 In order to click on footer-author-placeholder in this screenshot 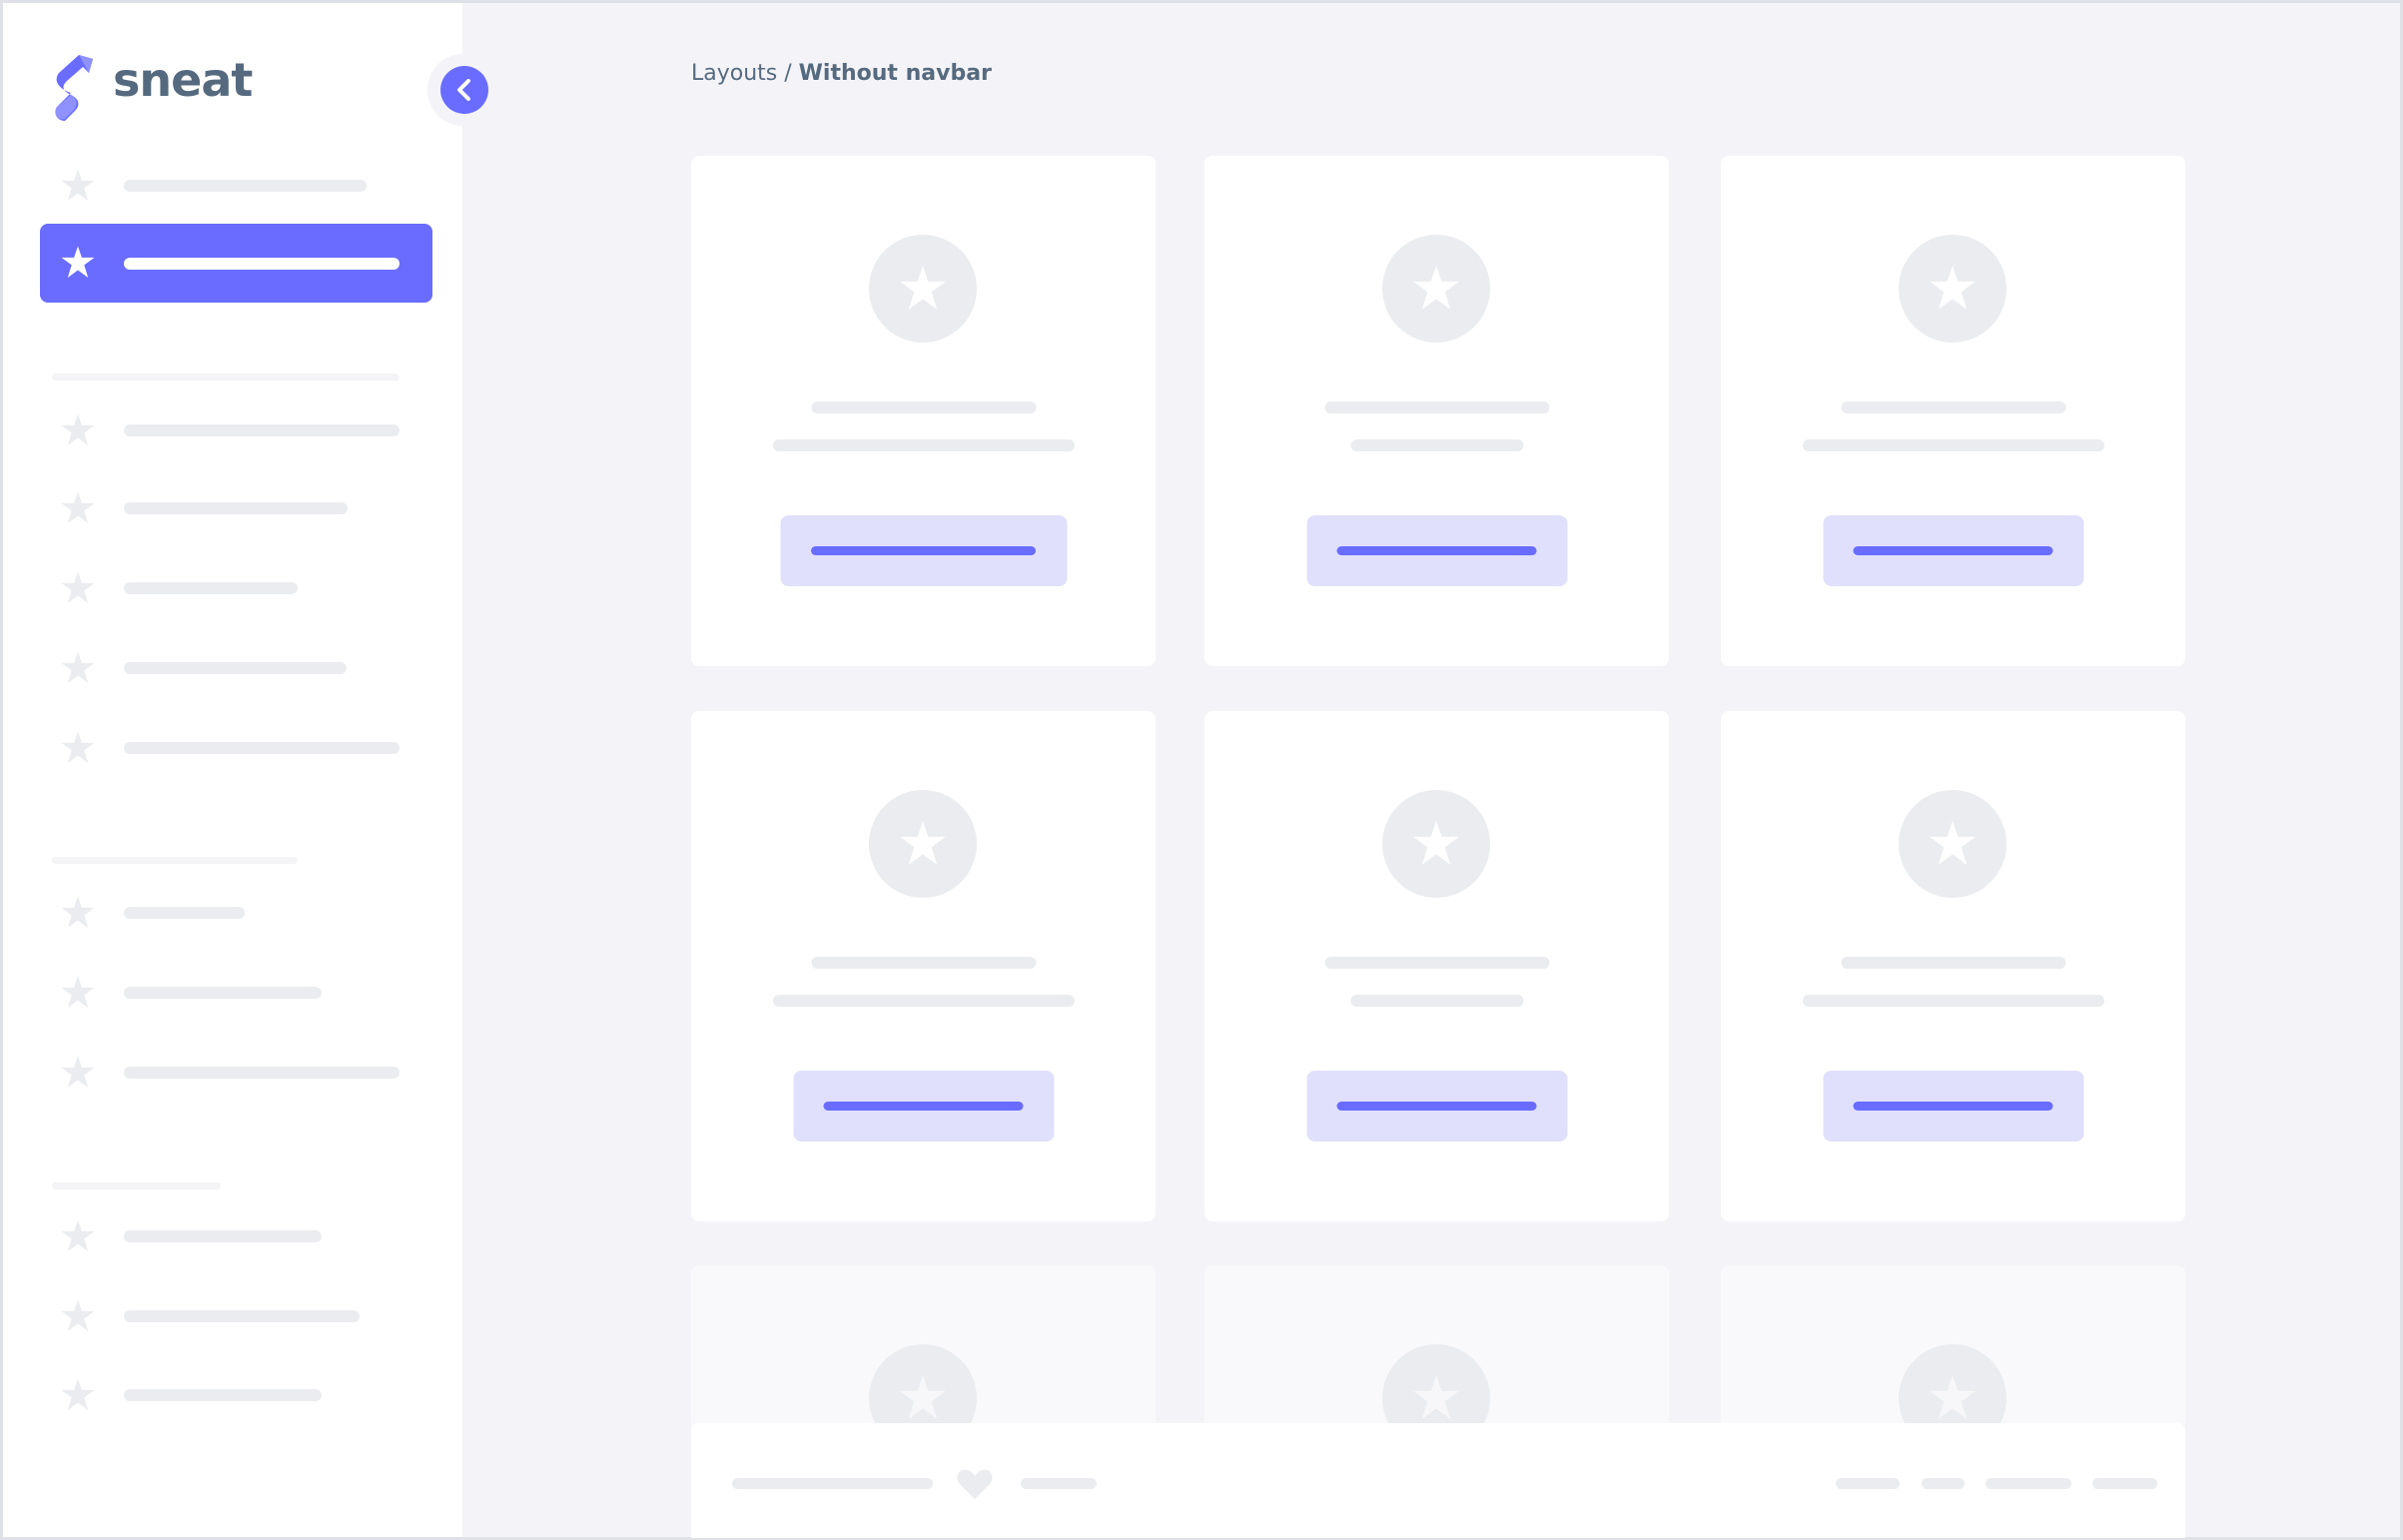, I will do `click(1059, 1483)`.